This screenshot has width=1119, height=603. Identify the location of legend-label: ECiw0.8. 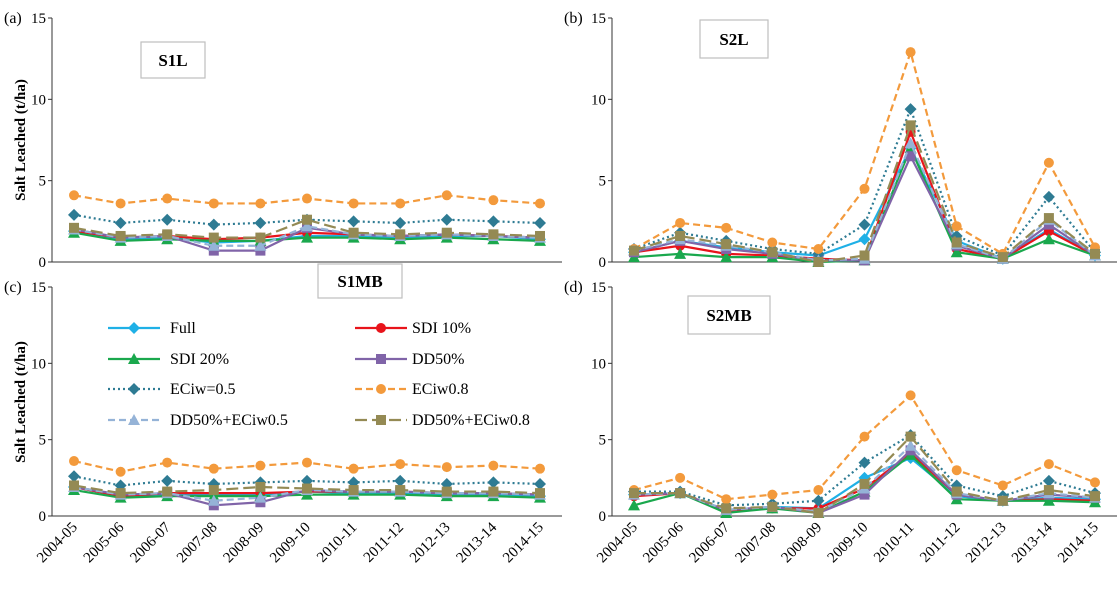
(440, 389).